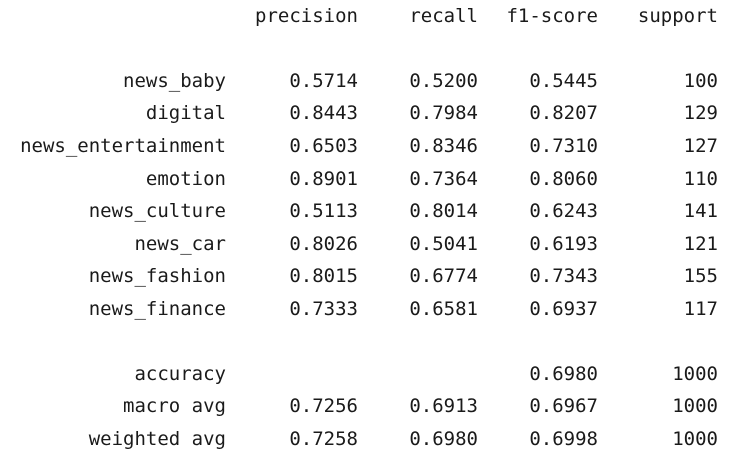 This screenshot has height=460, width=750. Describe the element at coordinates (563, 179) in the screenshot. I see `f1-value: 0.8060` at that location.